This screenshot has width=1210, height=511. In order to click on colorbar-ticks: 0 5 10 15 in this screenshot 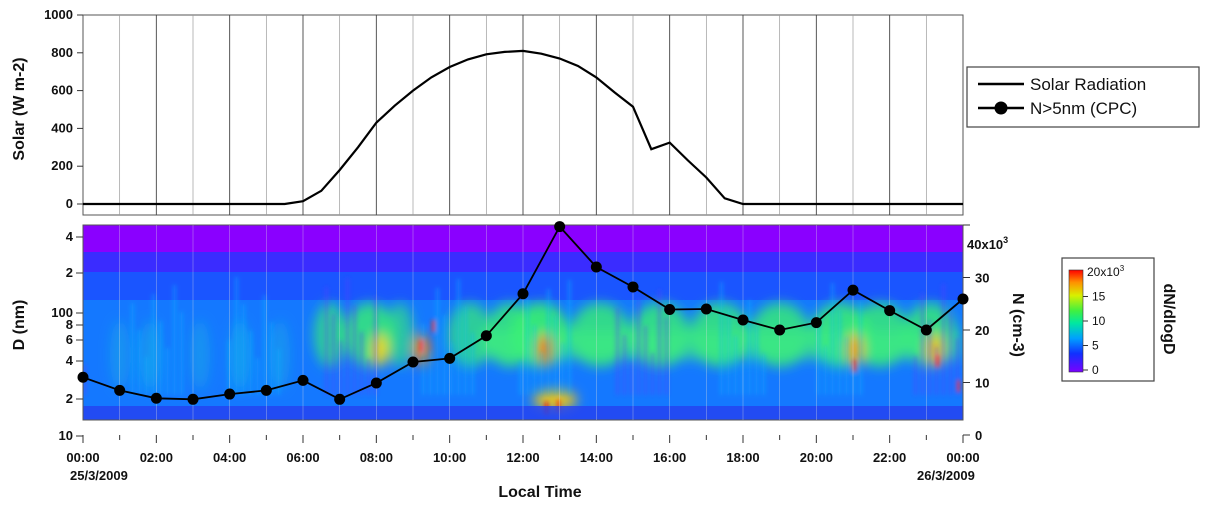, I will do `click(1094, 333)`.